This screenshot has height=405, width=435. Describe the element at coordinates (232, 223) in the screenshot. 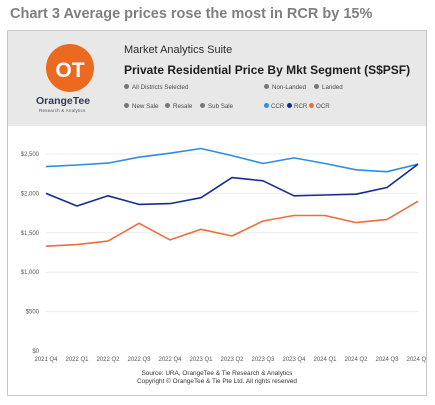

I see `series-line-ocr` at that location.